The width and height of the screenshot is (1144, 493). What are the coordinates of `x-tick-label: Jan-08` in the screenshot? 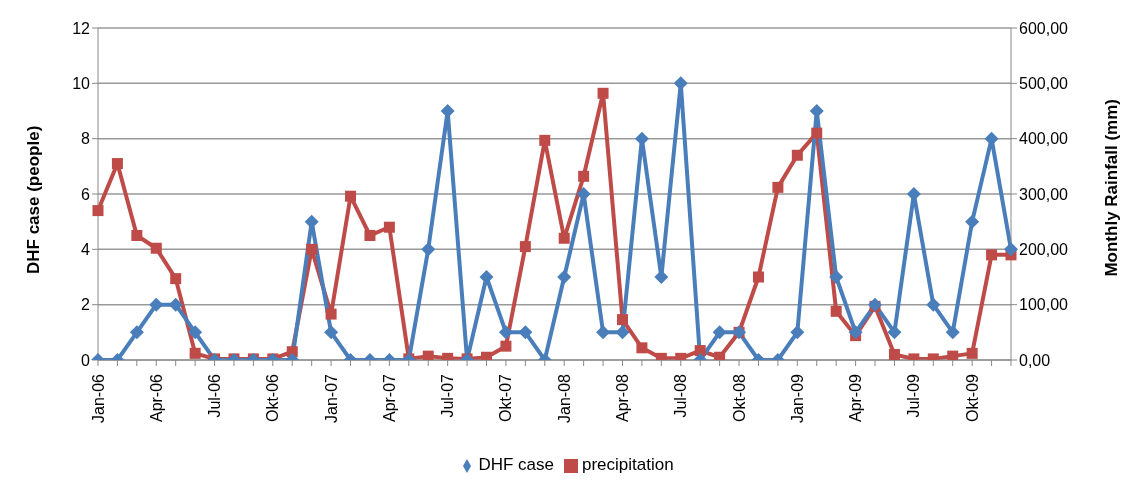 It's located at (564, 398).